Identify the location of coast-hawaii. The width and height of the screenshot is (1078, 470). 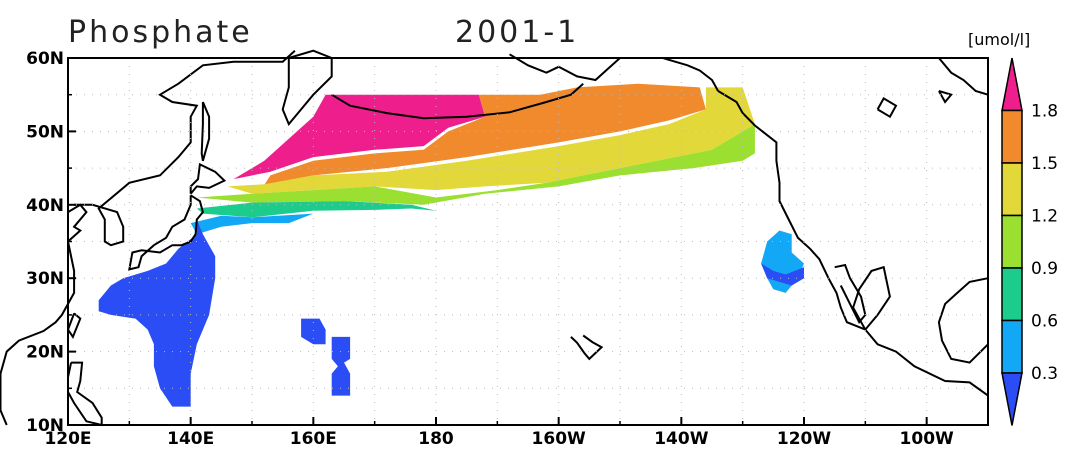
(587, 347).